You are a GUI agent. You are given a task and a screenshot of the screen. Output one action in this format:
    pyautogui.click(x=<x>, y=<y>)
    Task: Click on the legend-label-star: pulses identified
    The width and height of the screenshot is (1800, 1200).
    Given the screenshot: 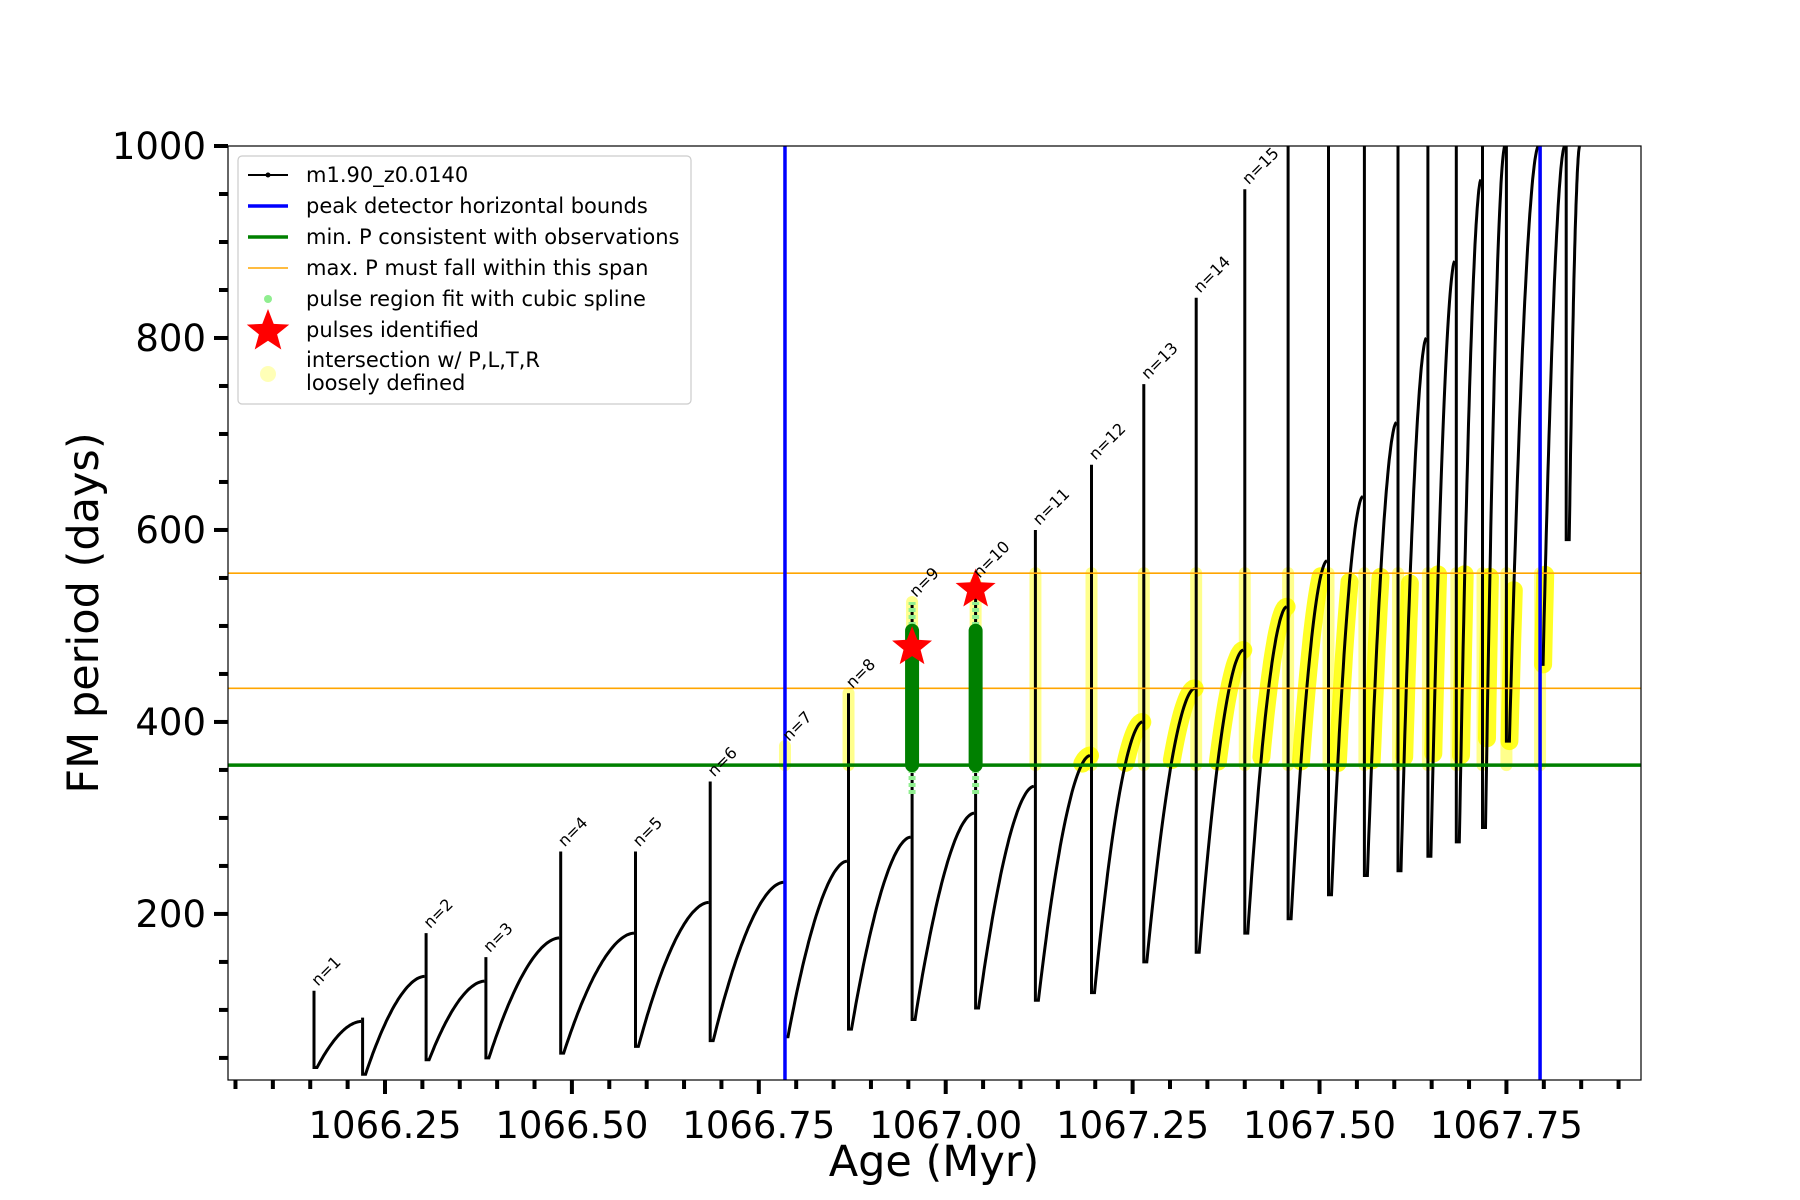 What is the action you would take?
    pyautogui.click(x=392, y=330)
    